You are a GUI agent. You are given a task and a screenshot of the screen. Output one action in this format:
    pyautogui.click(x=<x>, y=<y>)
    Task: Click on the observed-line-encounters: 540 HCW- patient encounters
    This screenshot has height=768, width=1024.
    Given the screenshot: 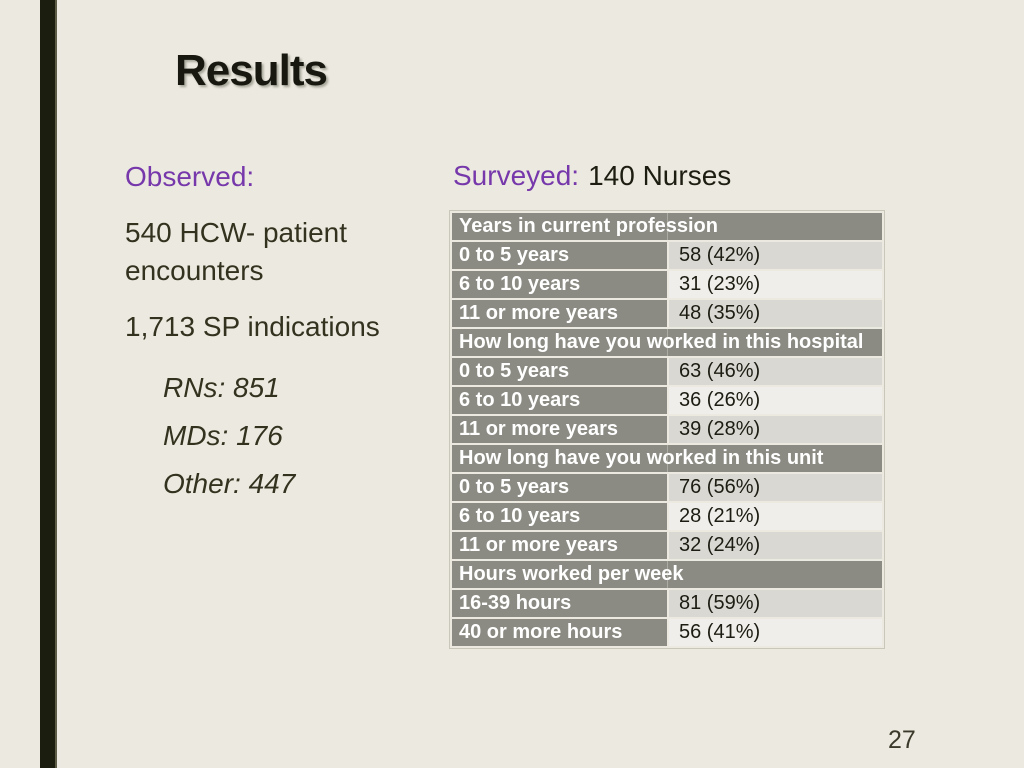 What is the action you would take?
    pyautogui.click(x=236, y=251)
    